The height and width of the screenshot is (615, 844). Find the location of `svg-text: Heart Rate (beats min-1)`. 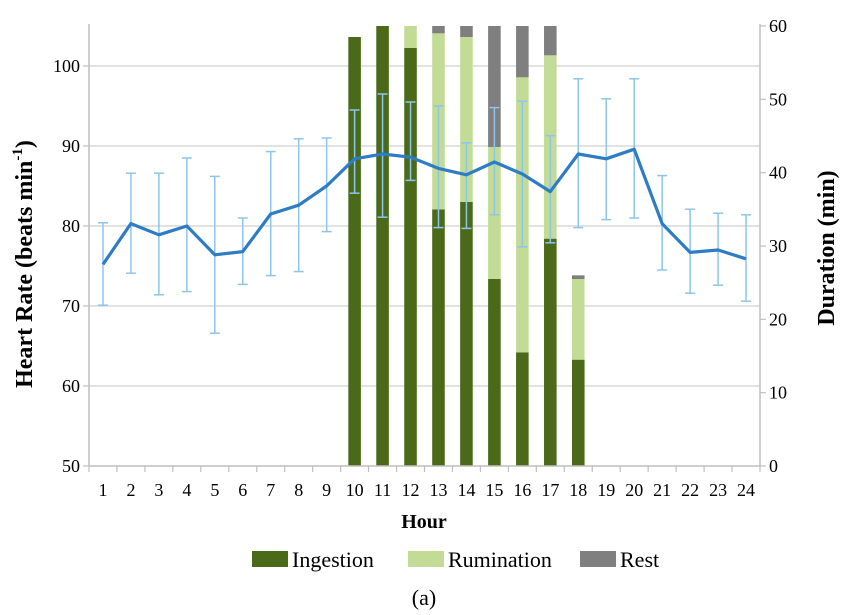

svg-text: Heart Rate (beats min-1) is located at coordinates (24, 264).